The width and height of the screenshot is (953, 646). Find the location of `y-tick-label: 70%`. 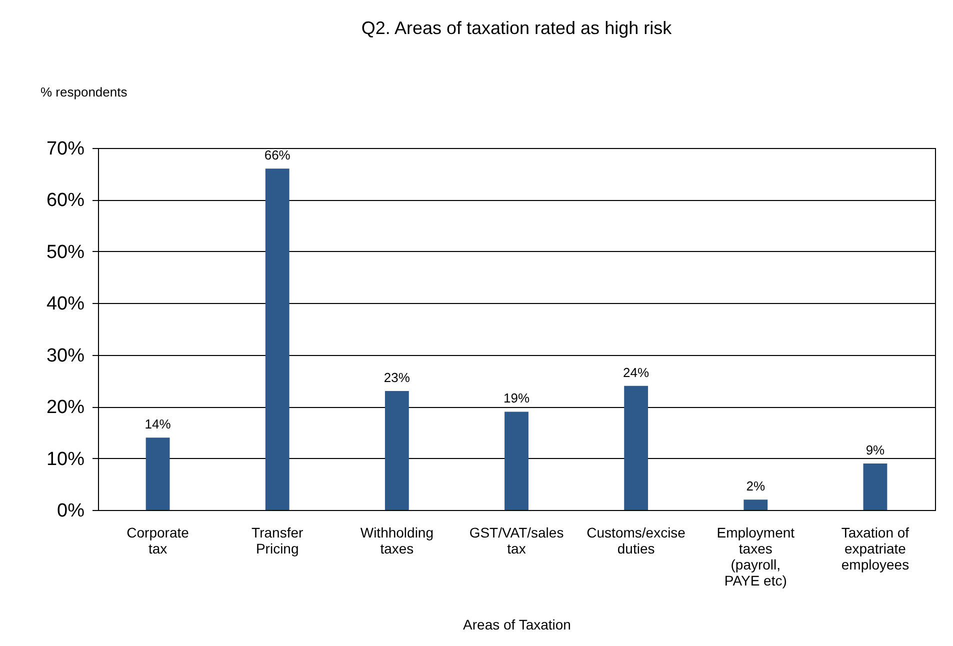

y-tick-label: 70% is located at coordinates (65, 149).